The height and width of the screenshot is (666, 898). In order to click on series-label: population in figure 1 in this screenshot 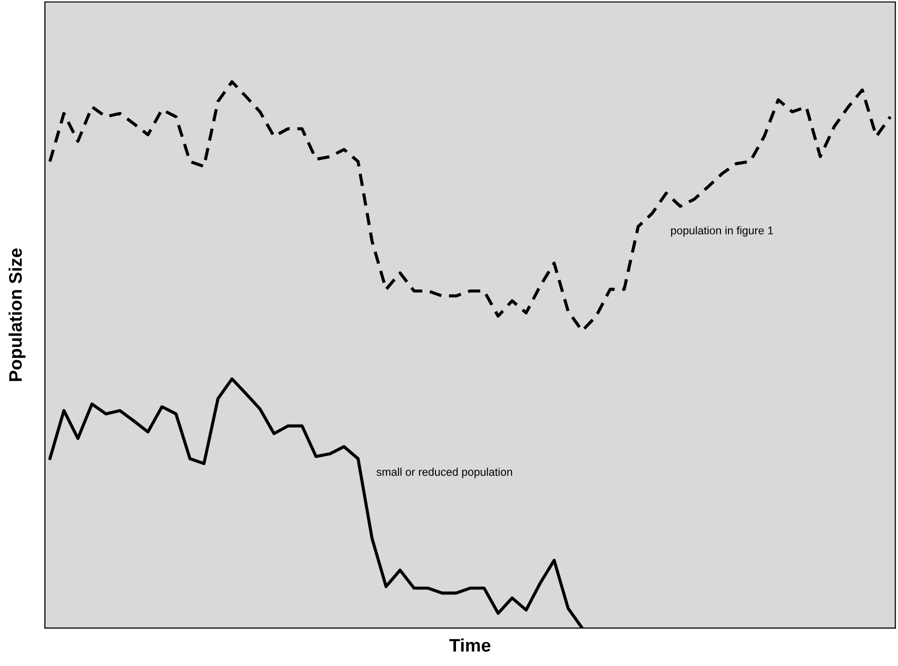, I will do `click(722, 231)`.